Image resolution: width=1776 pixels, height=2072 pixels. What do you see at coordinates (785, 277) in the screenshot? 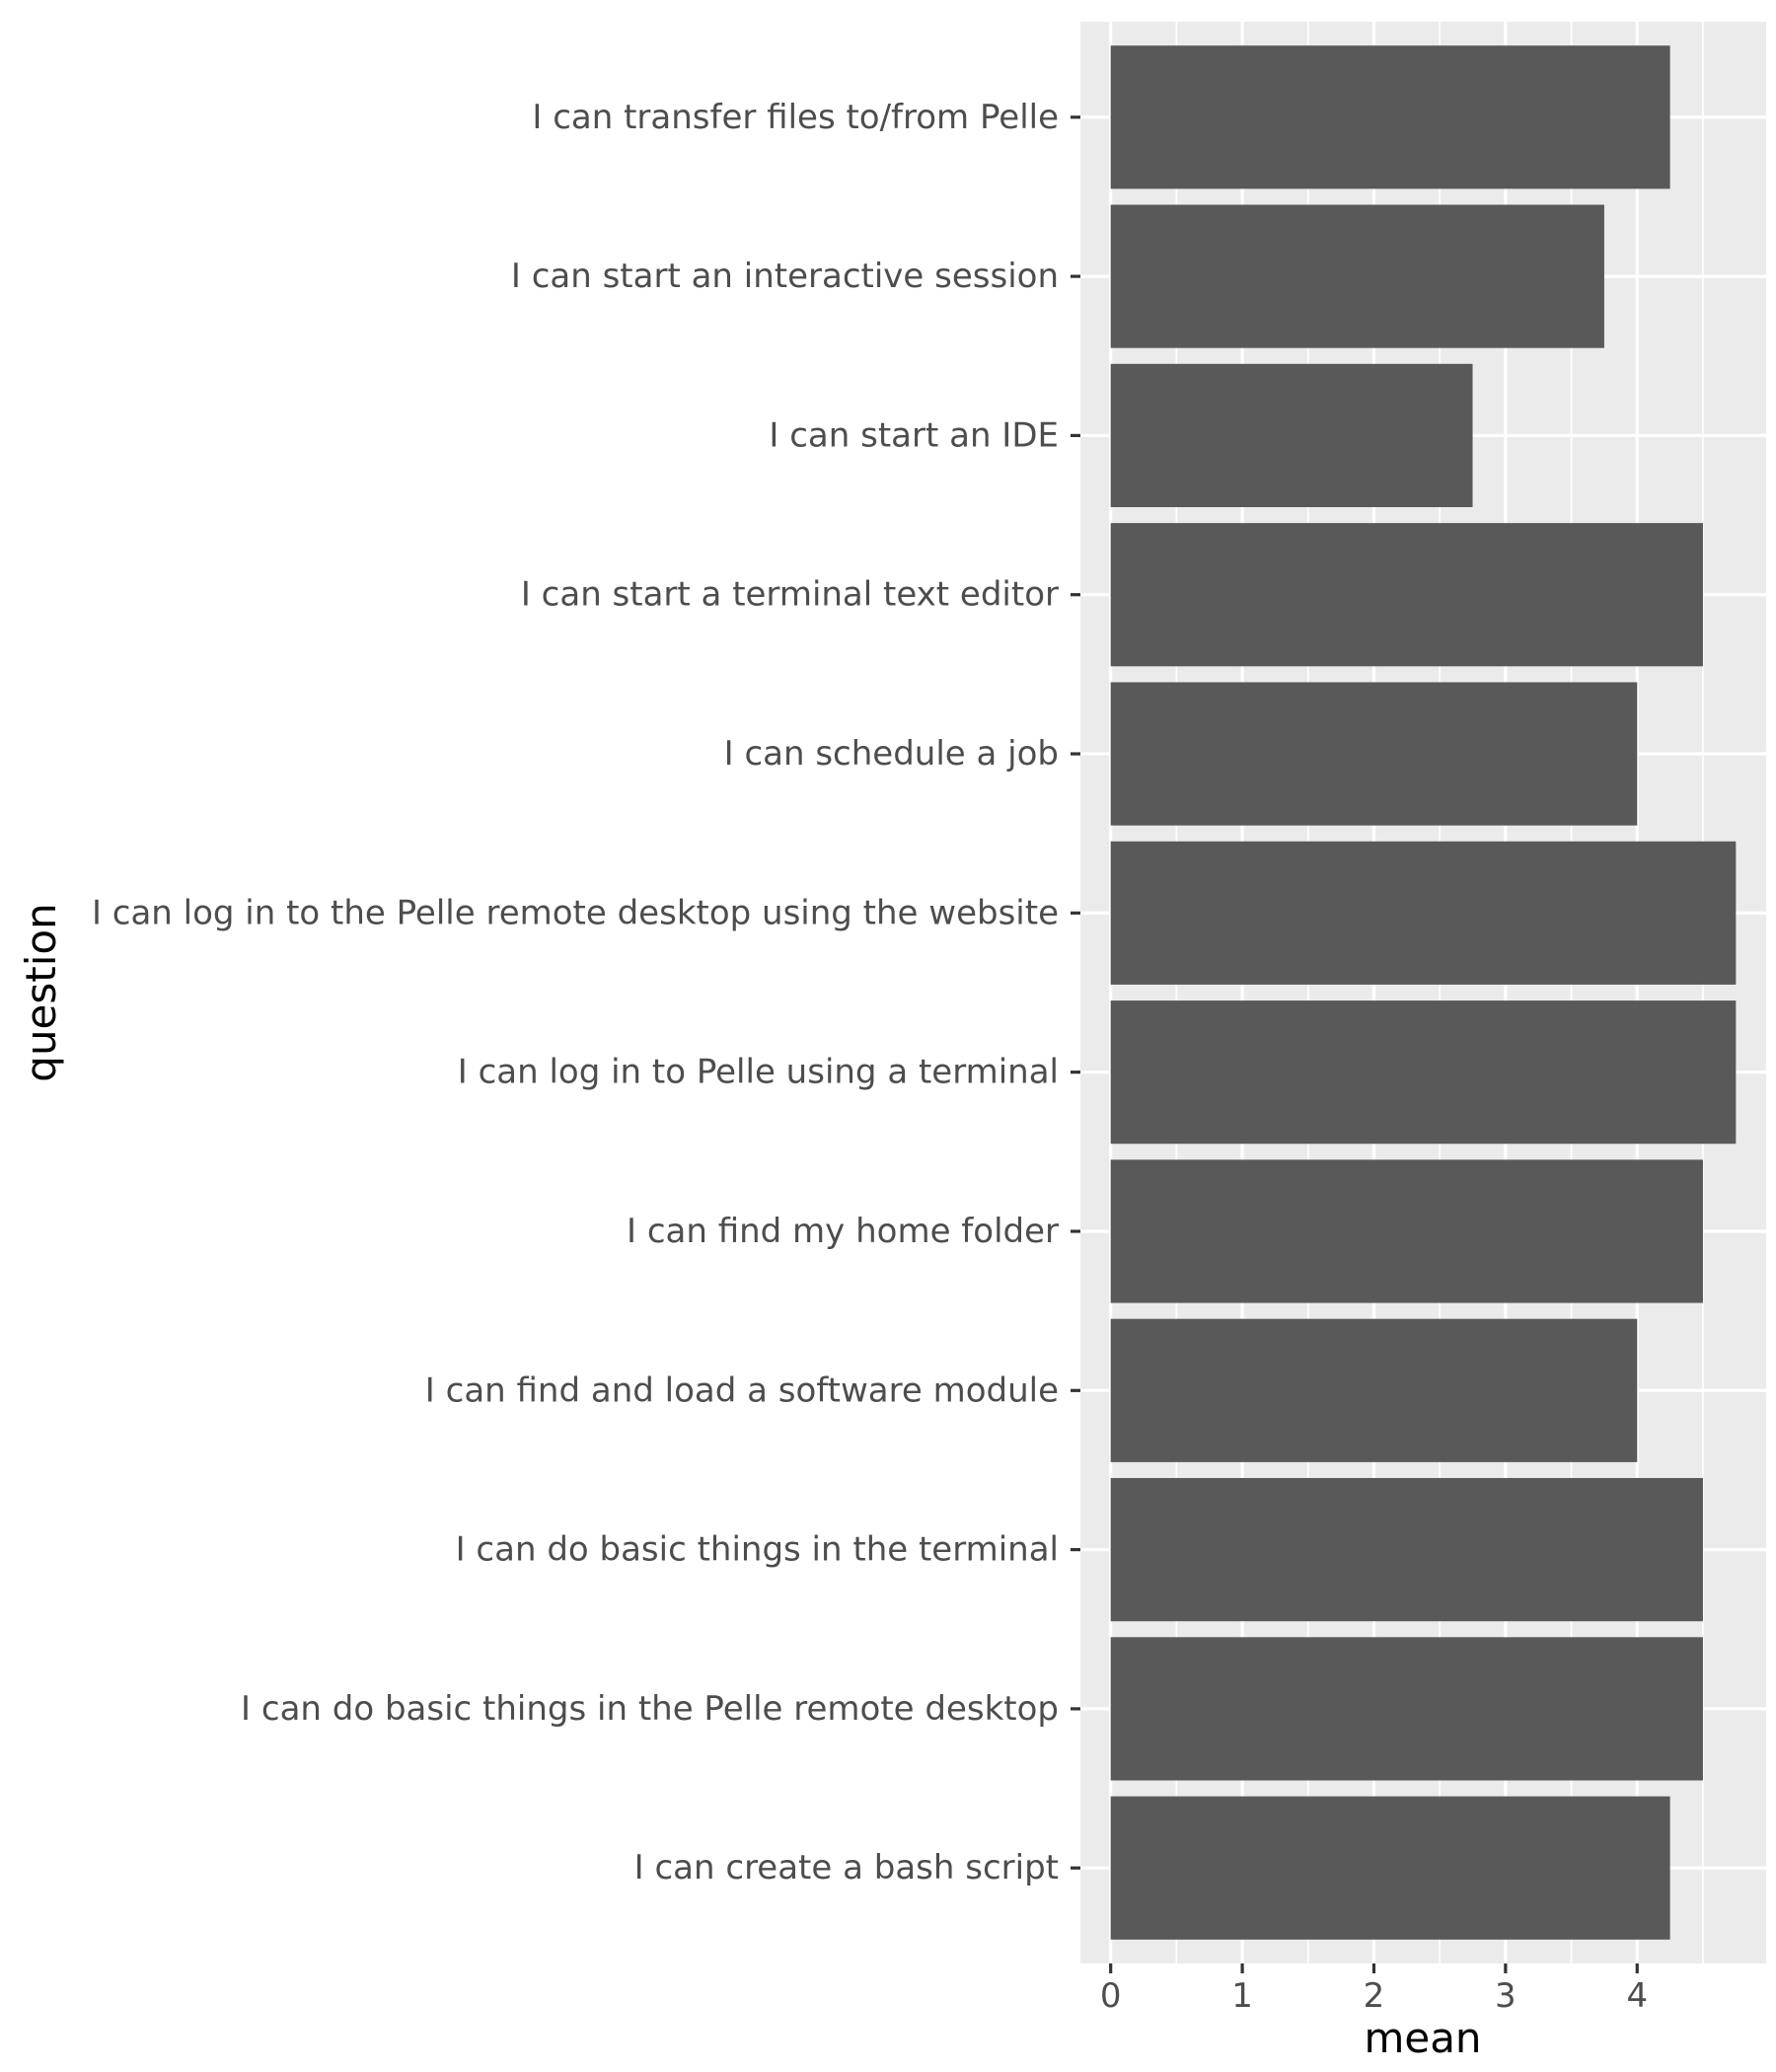
I see `y-tick-label: I can start an interactive session` at bounding box center [785, 277].